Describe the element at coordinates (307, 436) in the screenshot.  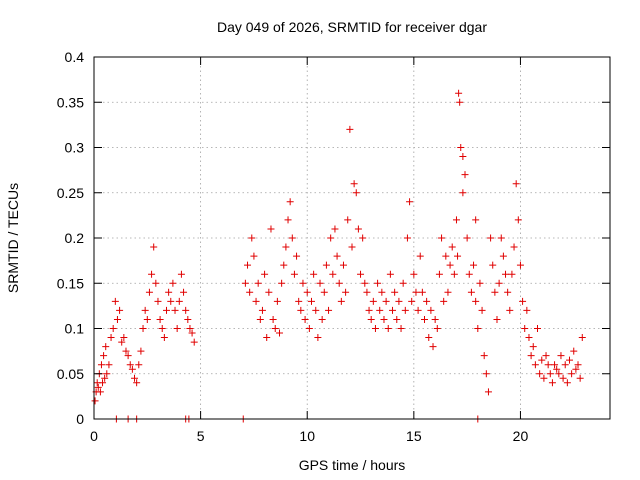
I see `x-tick-label: 10` at that location.